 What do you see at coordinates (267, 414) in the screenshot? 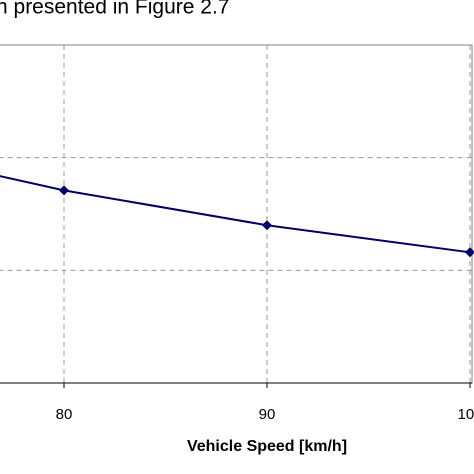
I see `x-tick-label: 90` at bounding box center [267, 414].